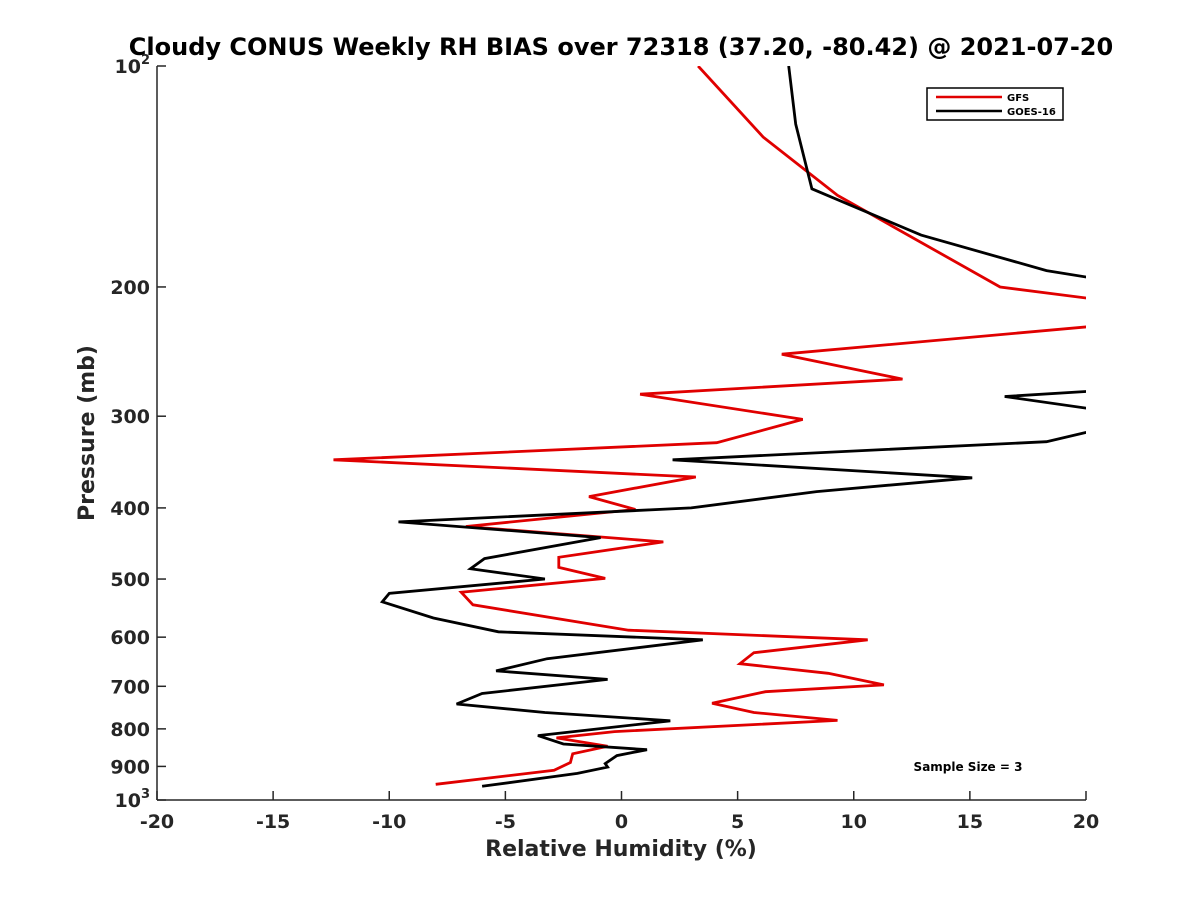  I want to click on y-tick-label: 500, so click(130, 580).